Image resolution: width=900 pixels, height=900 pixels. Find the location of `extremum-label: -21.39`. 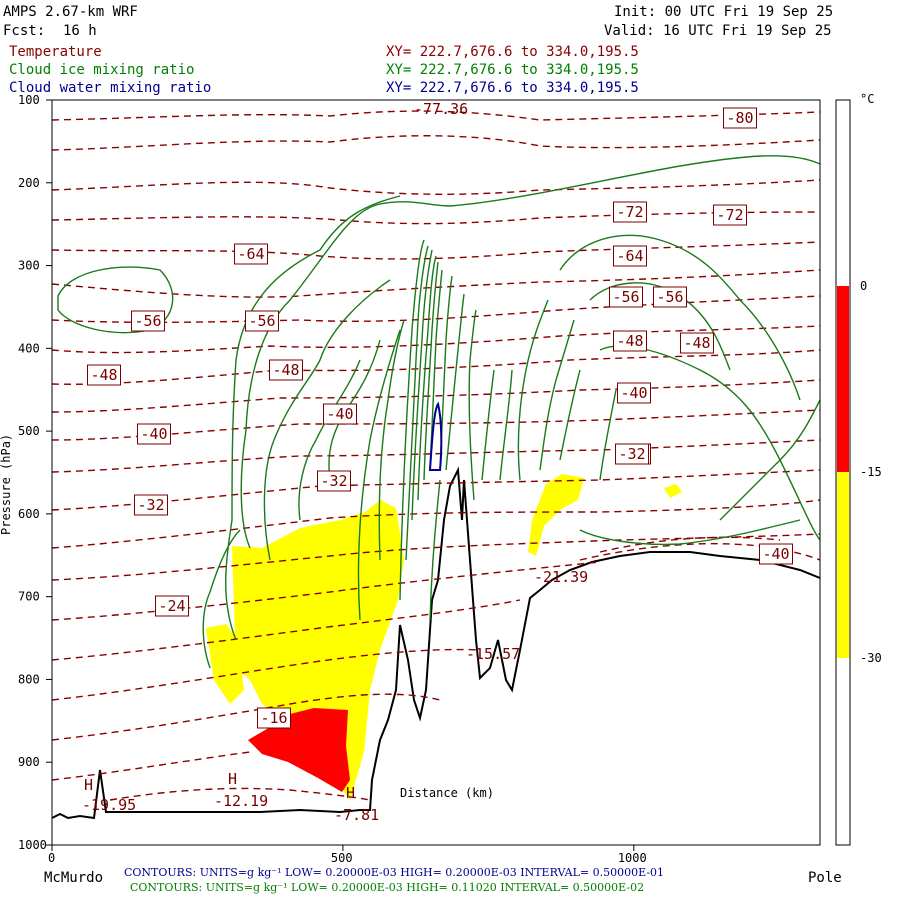

extremum-label: -21.39 is located at coordinates (561, 577).